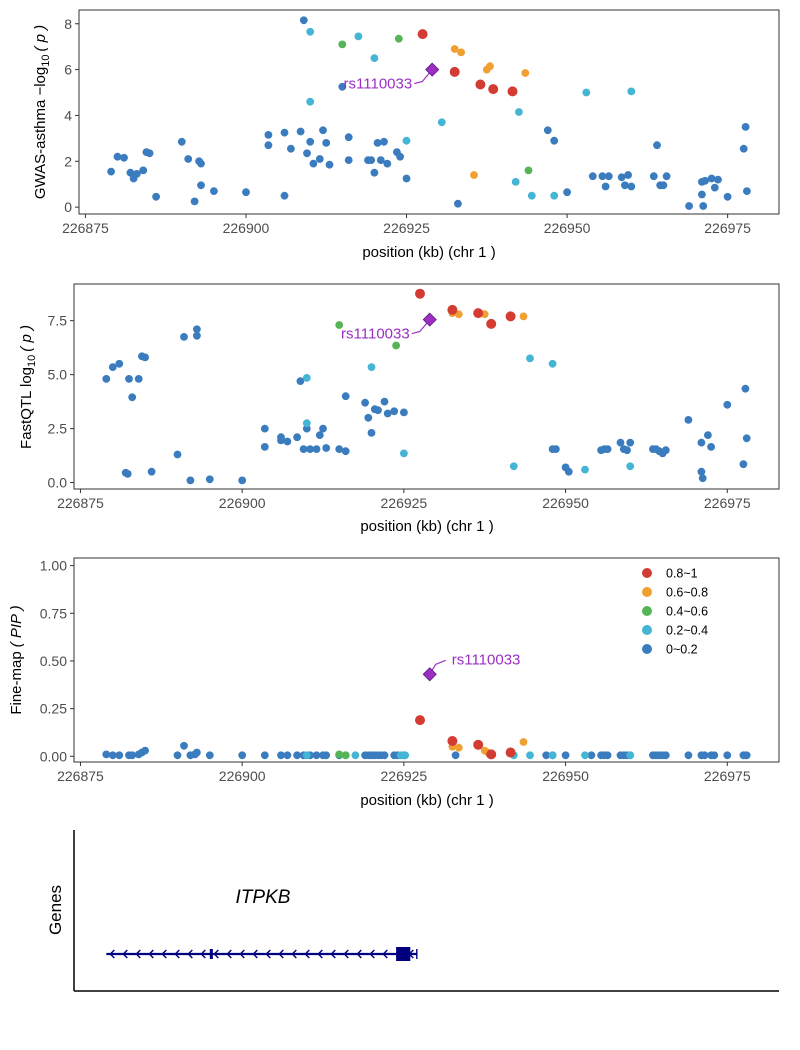  What do you see at coordinates (682, 574) in the screenshot?
I see `legend-label: 0.8~1` at bounding box center [682, 574].